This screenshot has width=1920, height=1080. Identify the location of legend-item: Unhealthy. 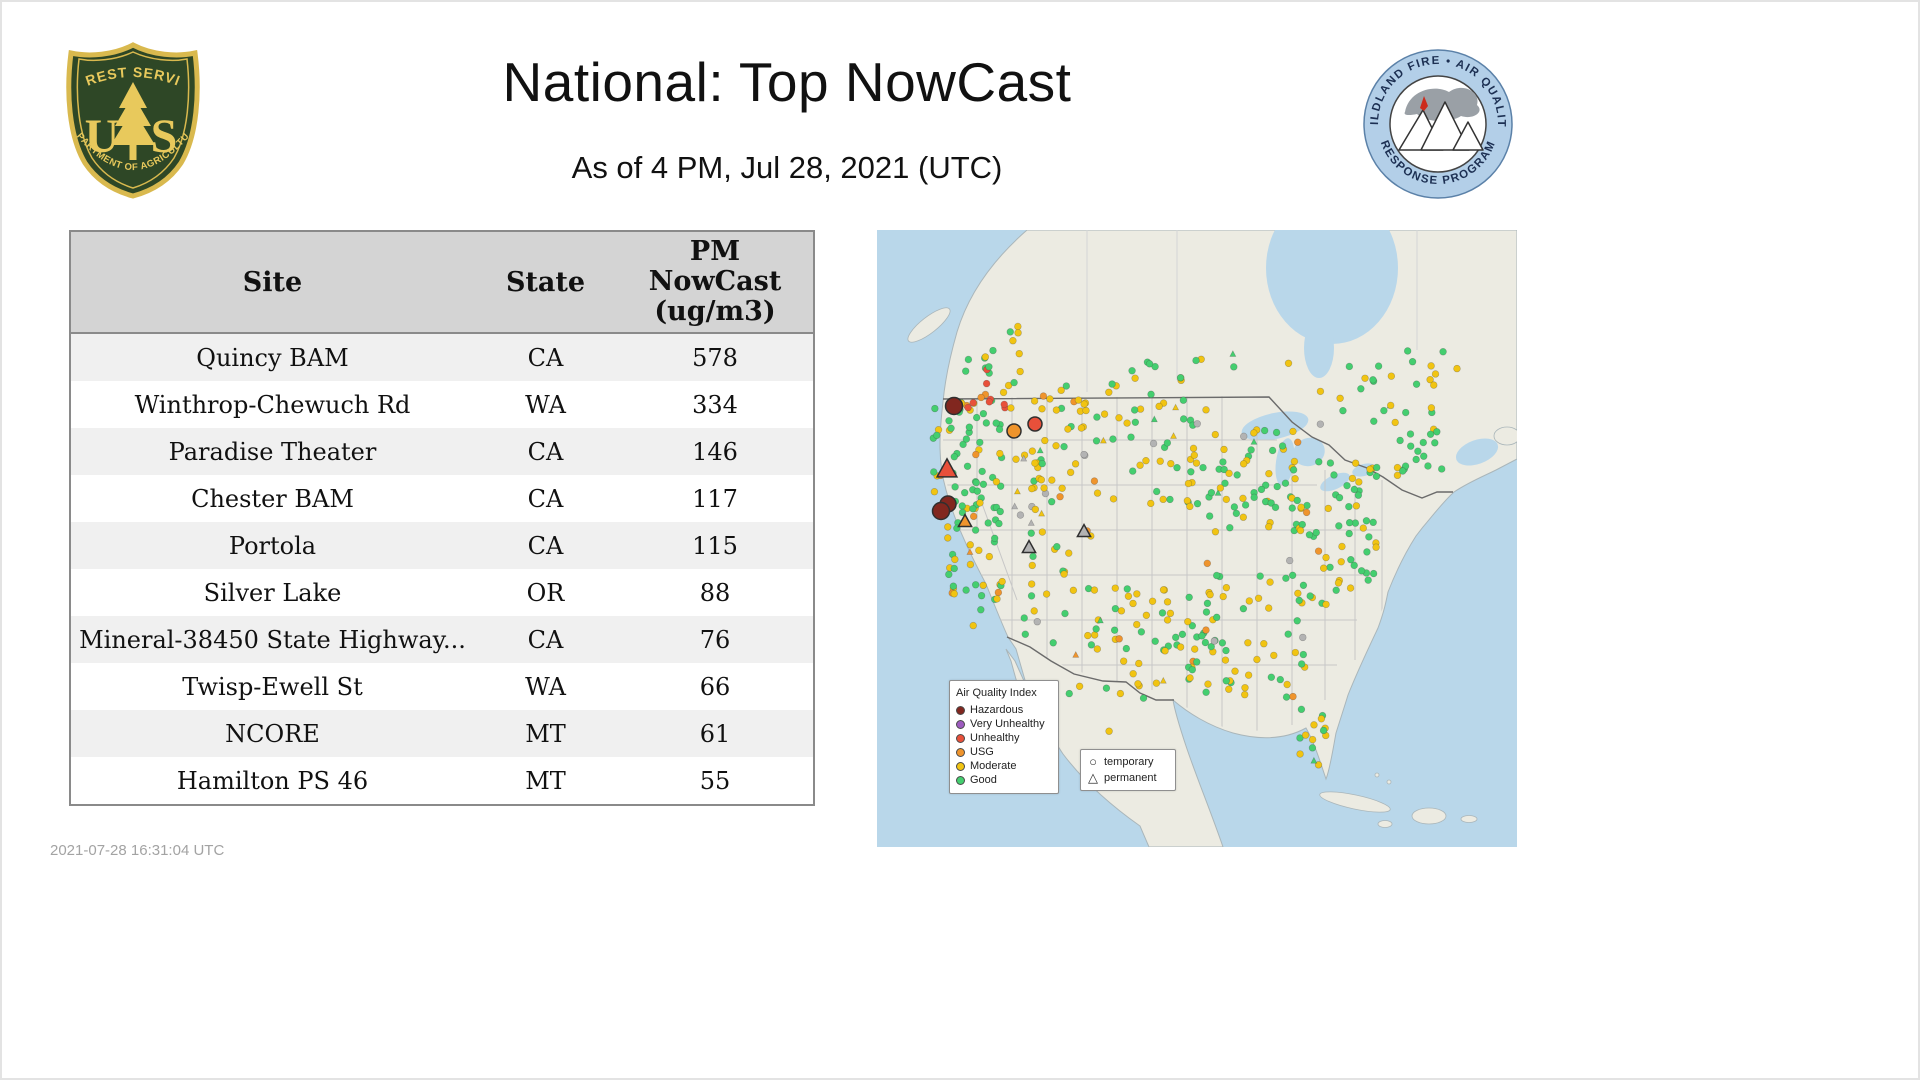
(1004, 738).